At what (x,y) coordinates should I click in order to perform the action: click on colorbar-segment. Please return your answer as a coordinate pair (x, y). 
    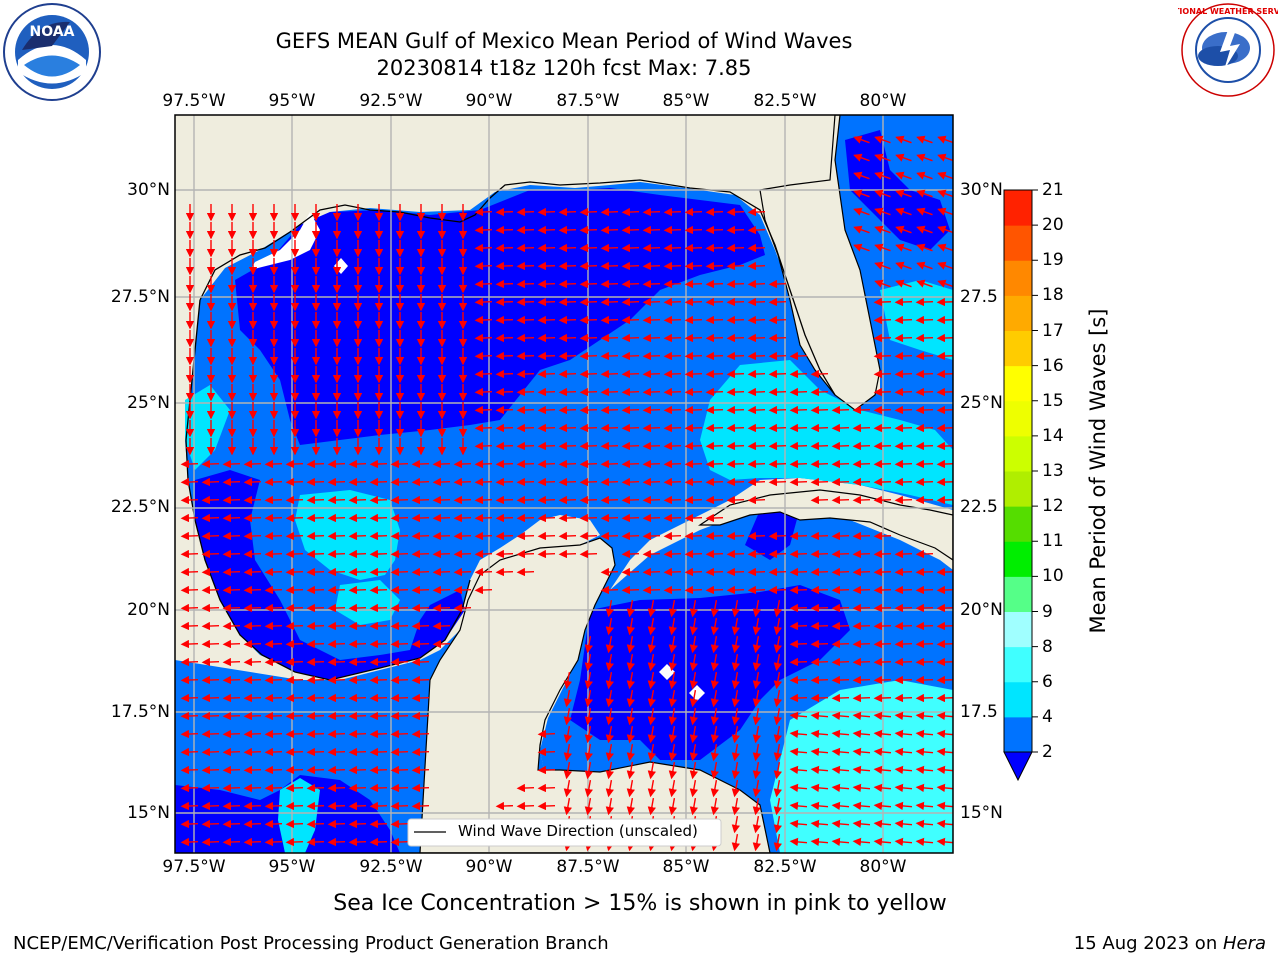
    Looking at the image, I should click on (1018, 629).